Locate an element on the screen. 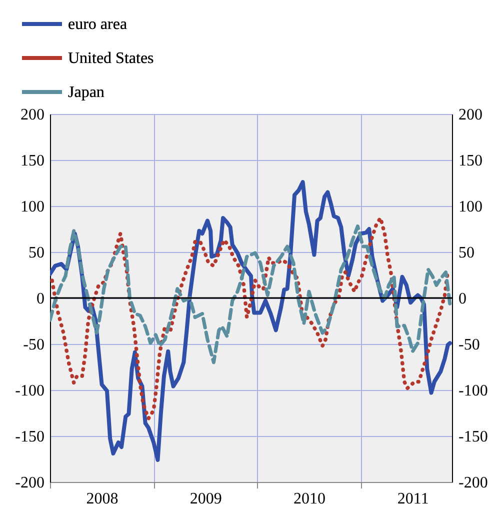  x-tick-label: 2009 is located at coordinates (206, 499).